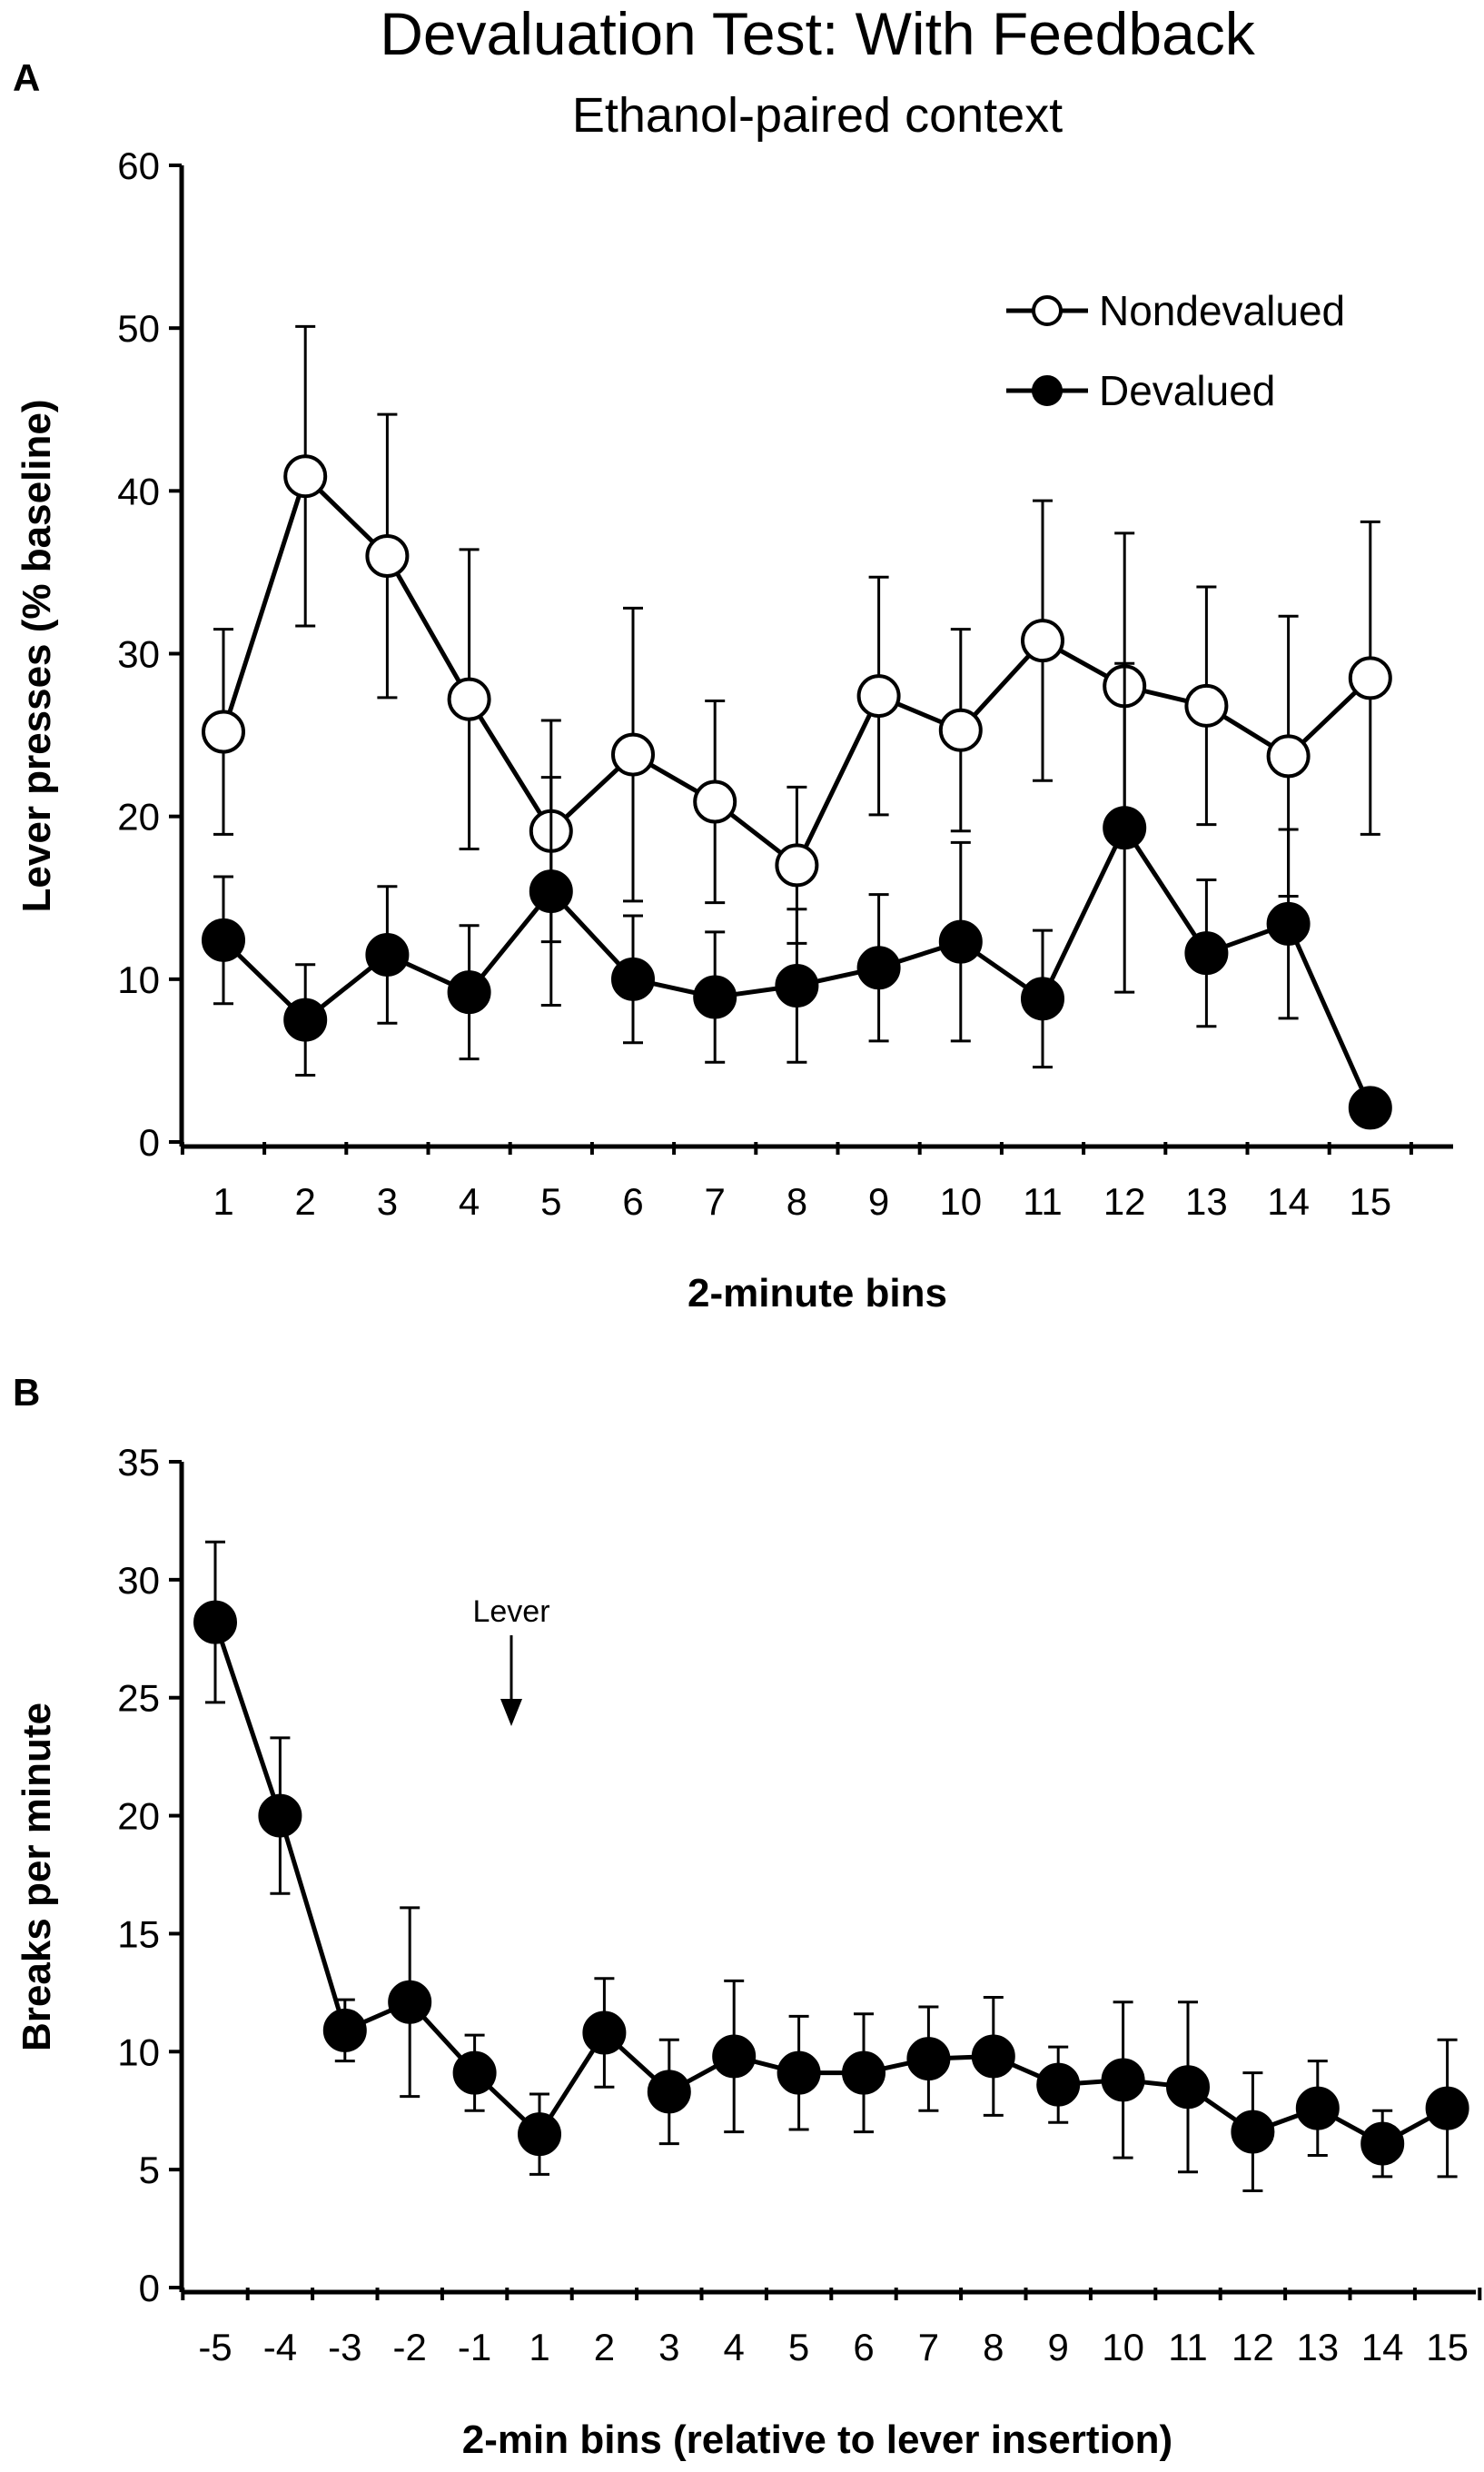 The height and width of the screenshot is (2472, 1484). What do you see at coordinates (928, 2347) in the screenshot?
I see `panel-b-x-tick-label: 7` at bounding box center [928, 2347].